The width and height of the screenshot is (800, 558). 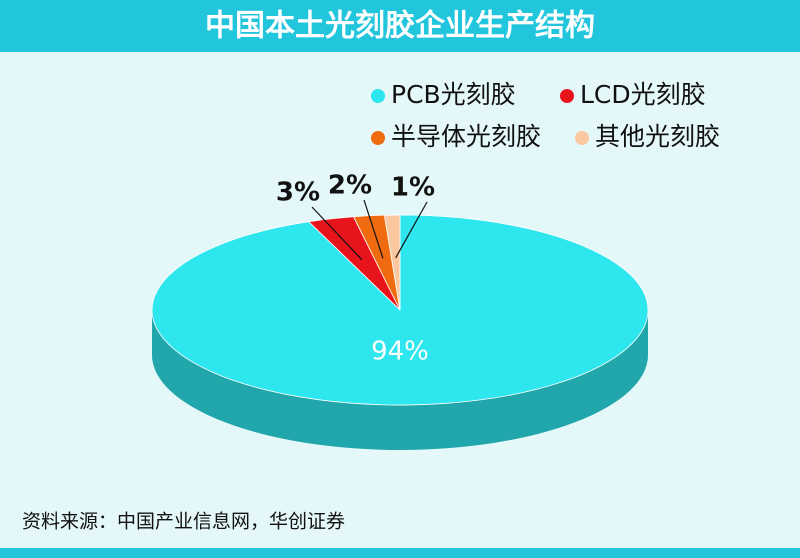 I want to click on title-banner, so click(x=400, y=26).